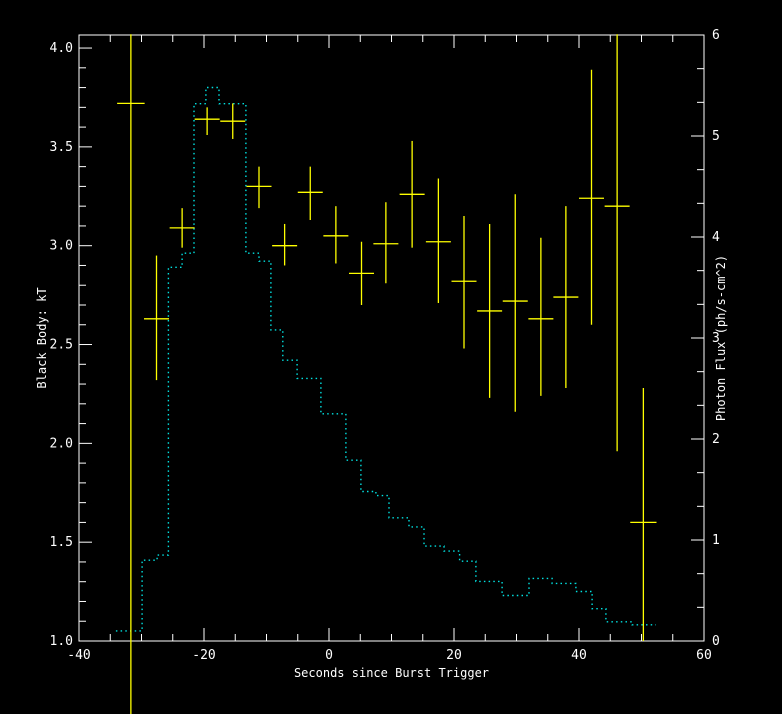  What do you see at coordinates (391, 673) in the screenshot?
I see `x-axis-title: Seconds since Burst Trigger` at bounding box center [391, 673].